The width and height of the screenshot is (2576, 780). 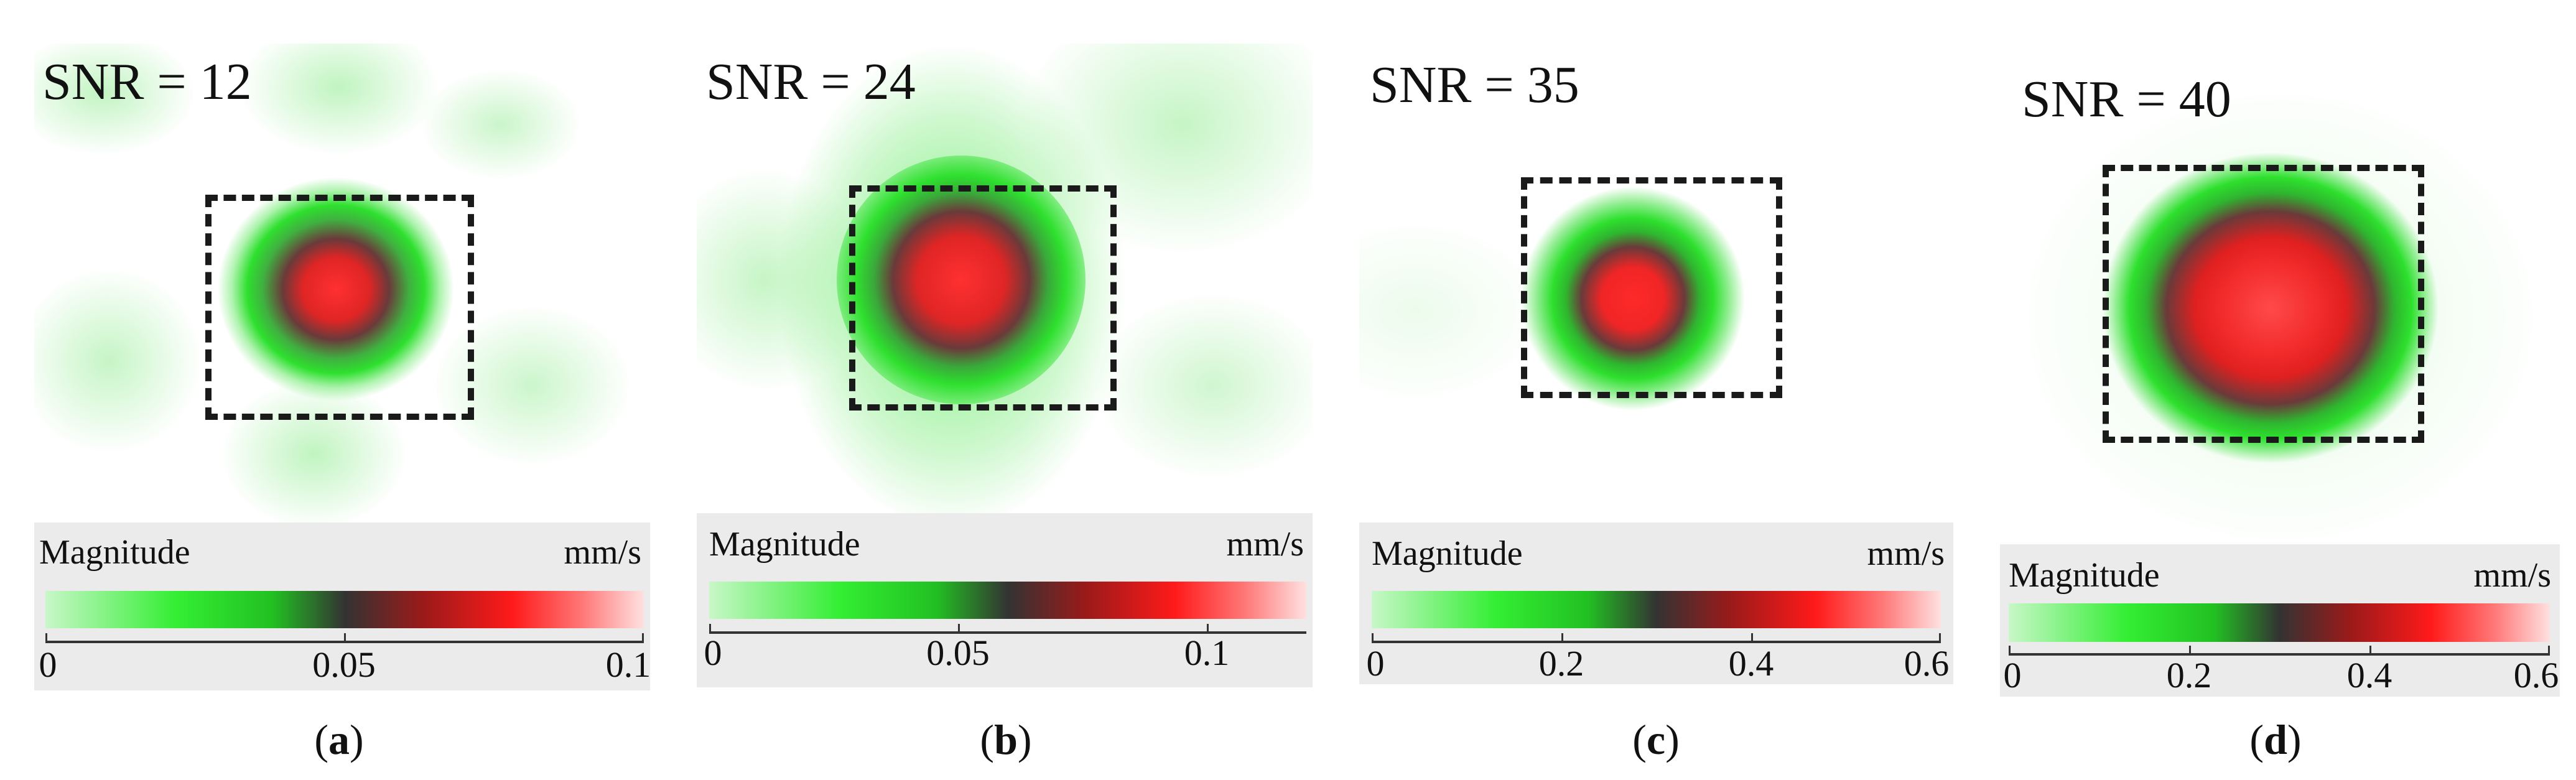 I want to click on velocity-map-d, so click(x=2280, y=294).